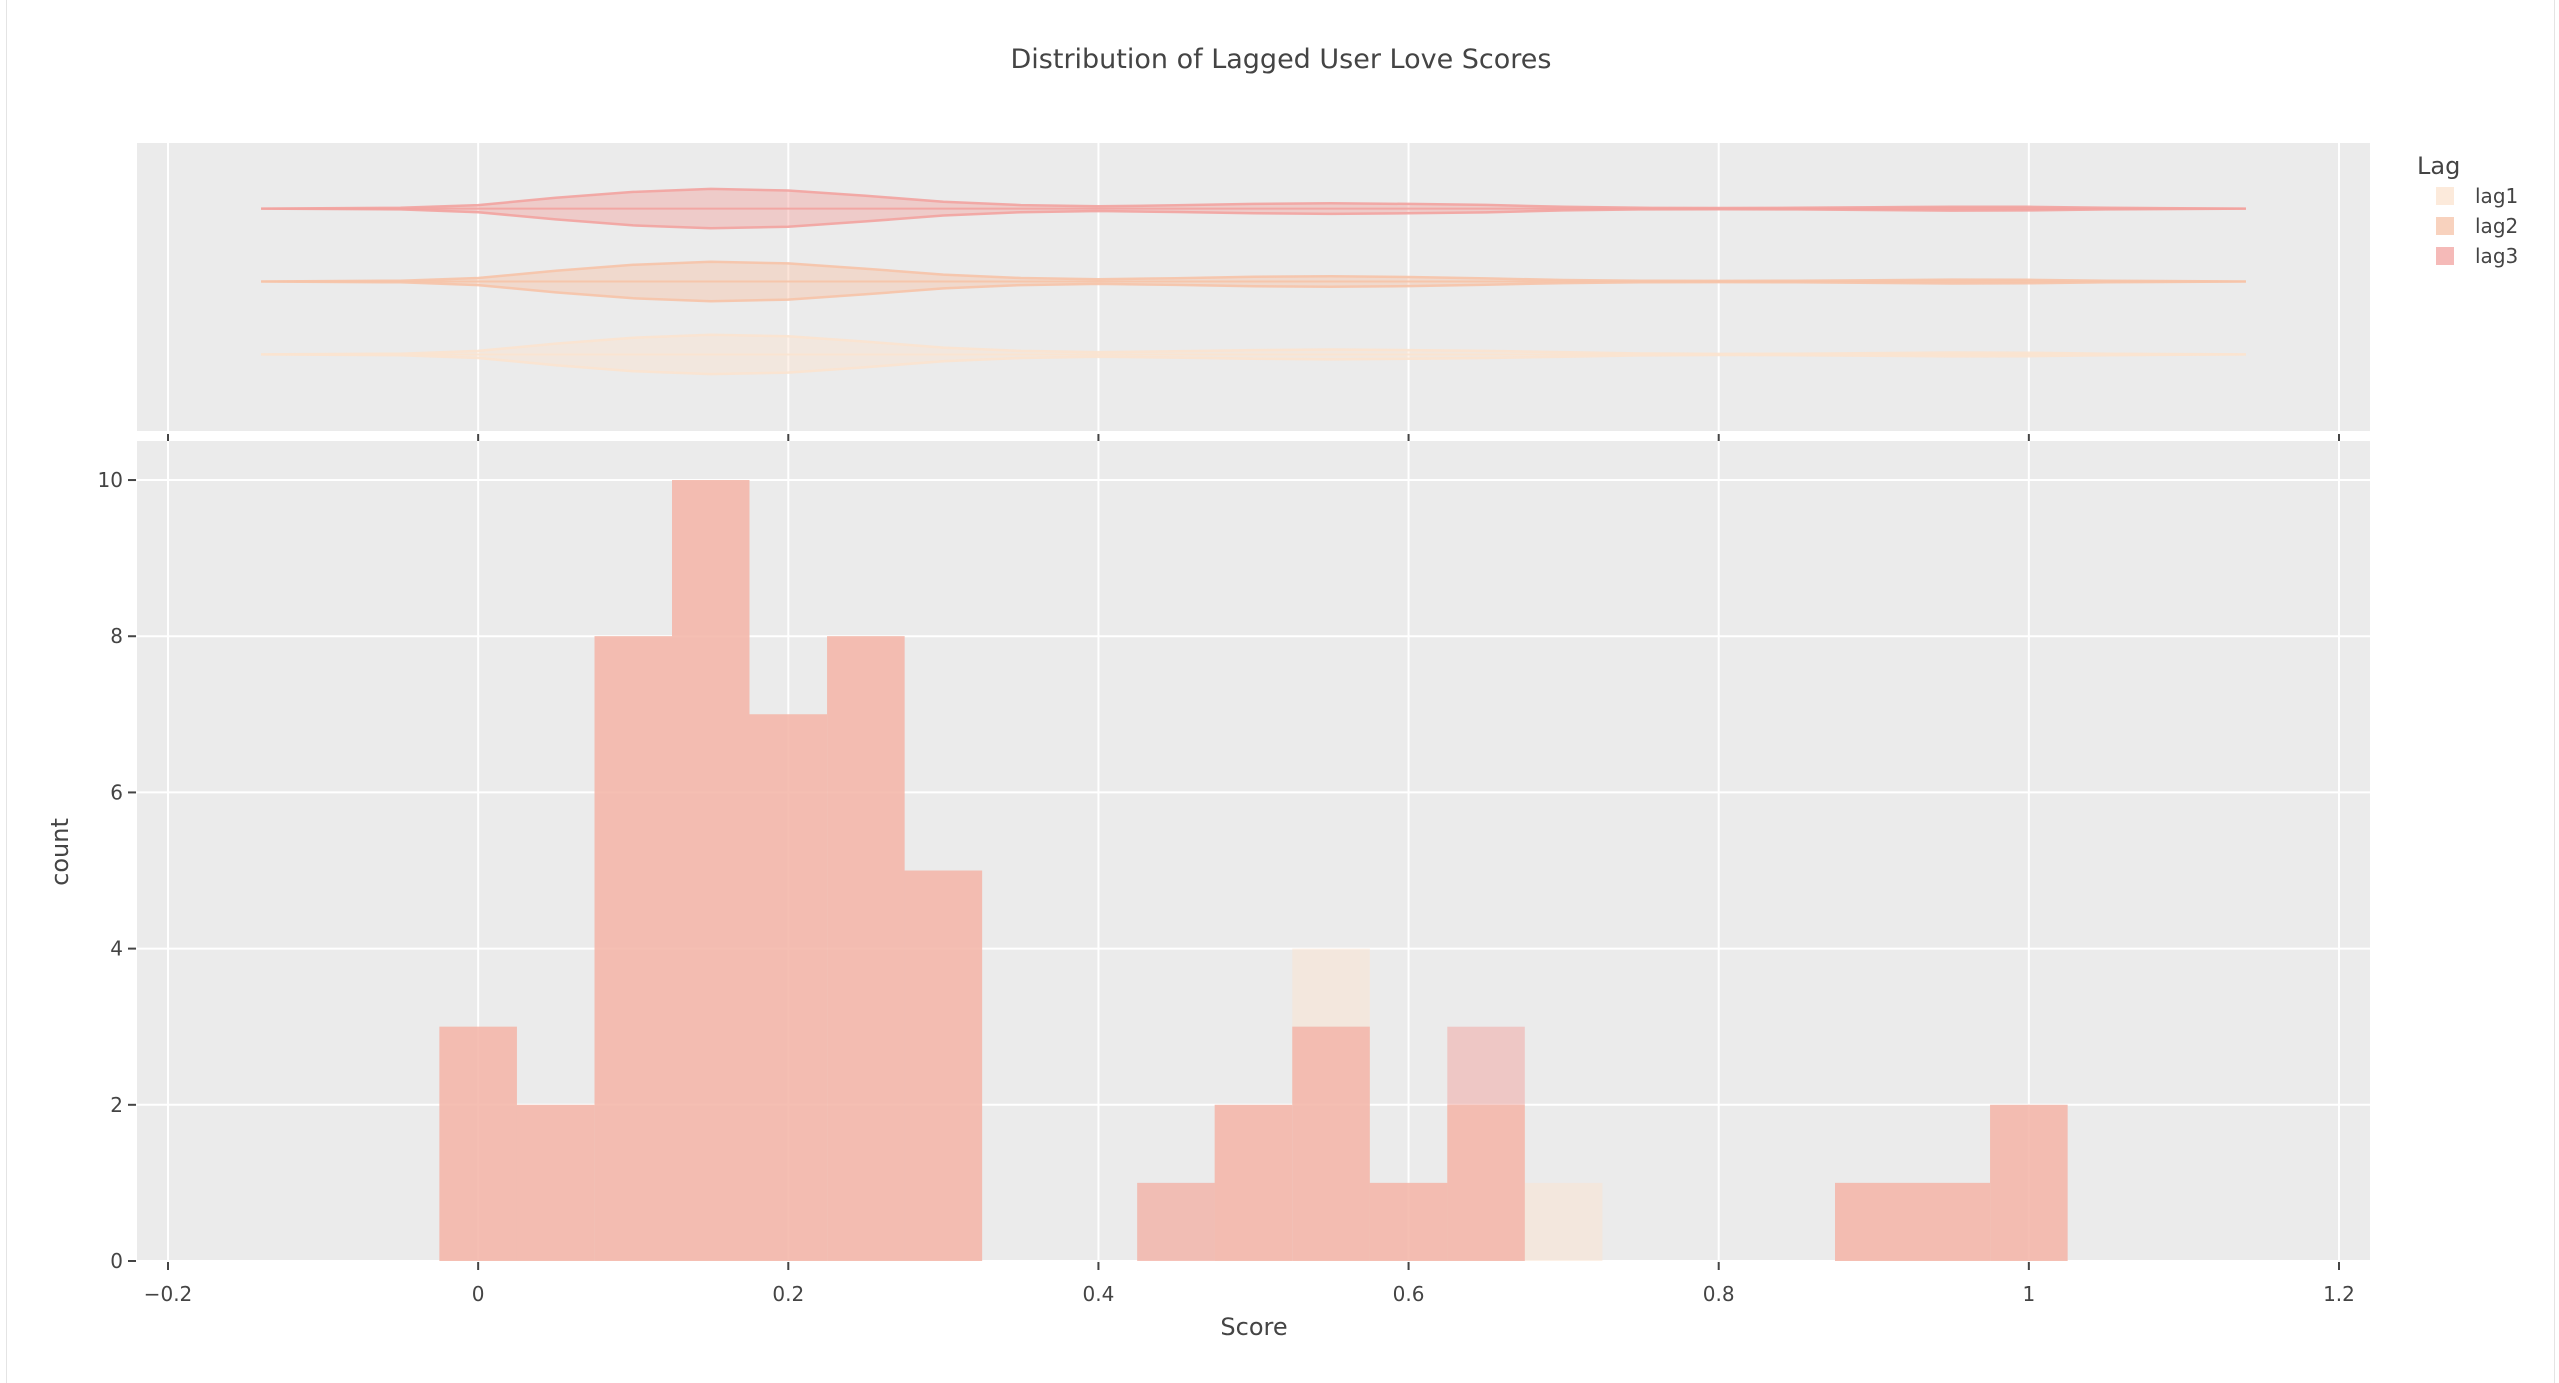 The height and width of the screenshot is (1383, 2559). Describe the element at coordinates (788, 1294) in the screenshot. I see `x-tick-label: 0.2` at that location.